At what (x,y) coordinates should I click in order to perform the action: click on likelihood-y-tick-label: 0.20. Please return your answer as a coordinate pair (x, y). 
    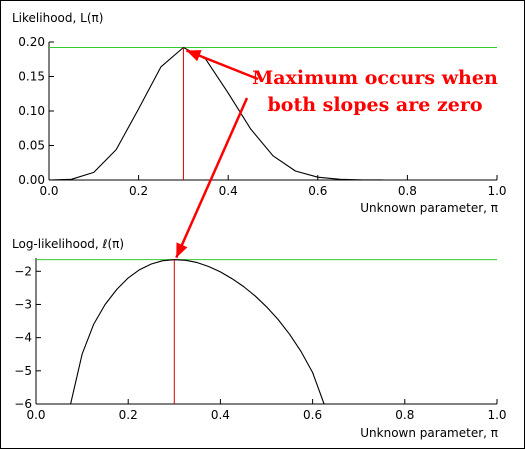
    Looking at the image, I should click on (31, 42).